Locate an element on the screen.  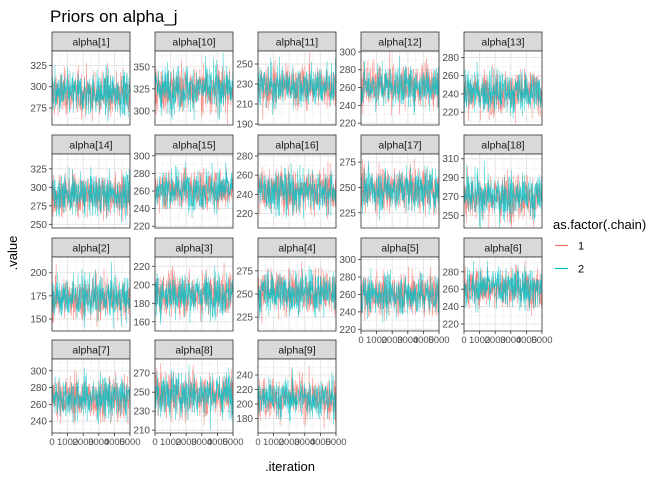
x-tick-label: 1000 is located at coordinates (273, 442).